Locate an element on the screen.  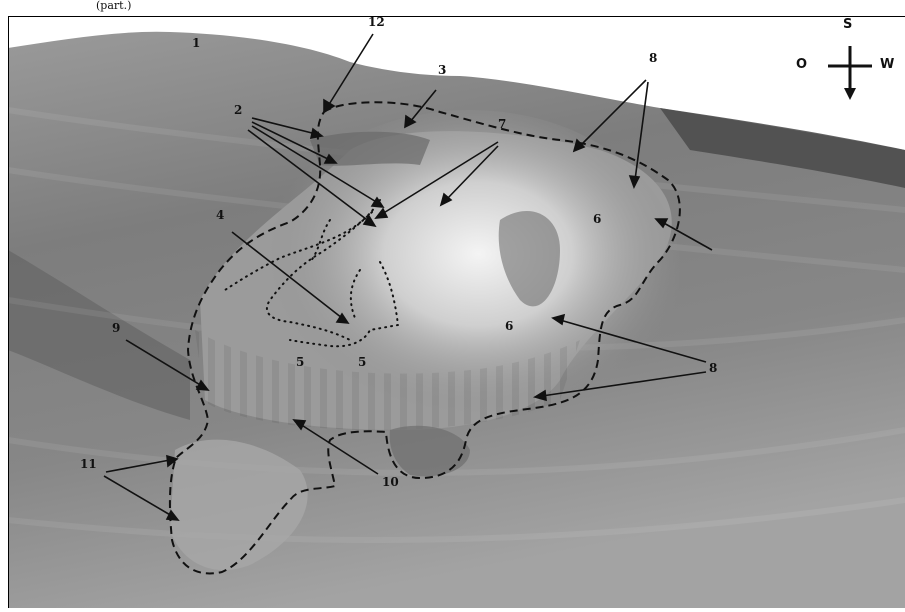
label-5-left: 5 is located at coordinates (300, 362).